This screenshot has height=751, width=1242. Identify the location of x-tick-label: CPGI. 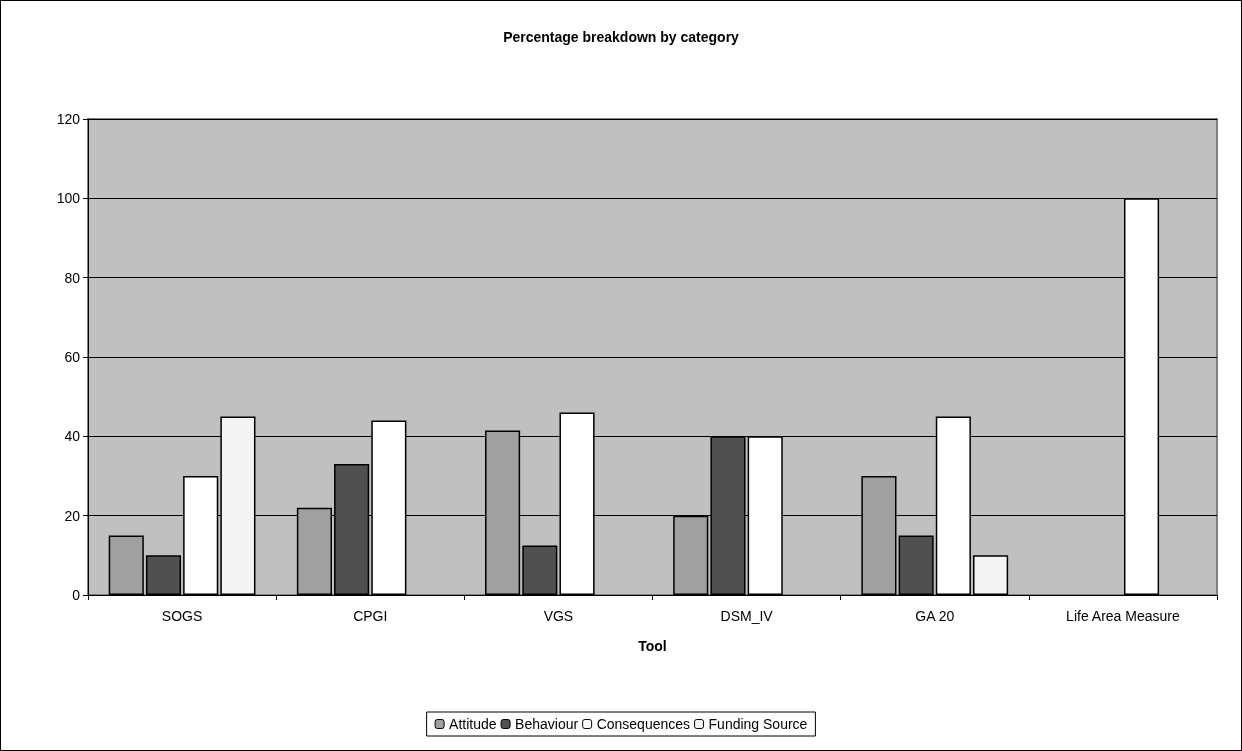
(370, 616).